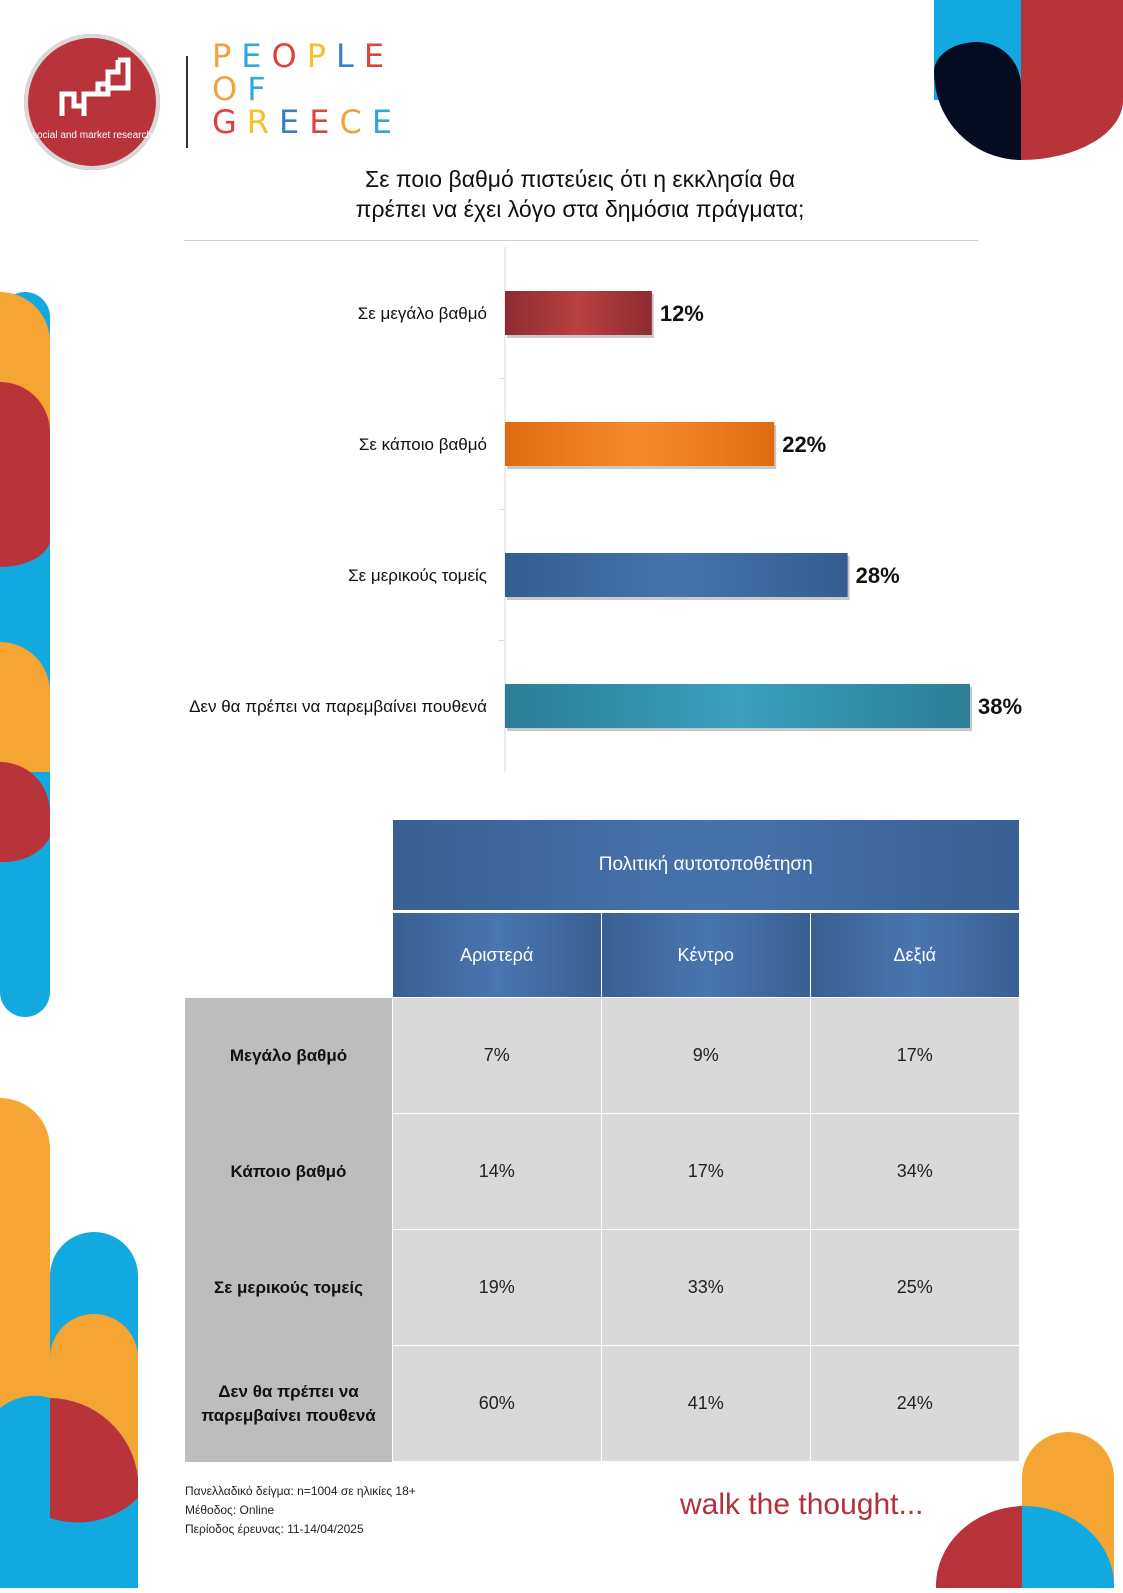 The height and width of the screenshot is (1593, 1123). Describe the element at coordinates (915, 1403) in the screenshot. I see `table-cell: 24%` at that location.